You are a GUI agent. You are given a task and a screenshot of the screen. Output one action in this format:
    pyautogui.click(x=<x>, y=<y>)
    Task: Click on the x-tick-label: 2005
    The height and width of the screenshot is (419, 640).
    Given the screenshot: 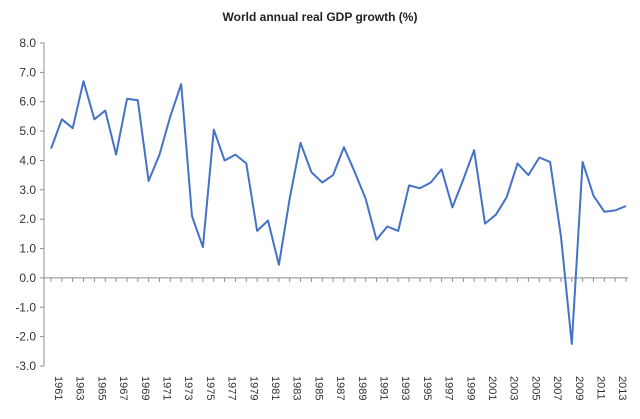 What is the action you would take?
    pyautogui.click(x=535, y=388)
    